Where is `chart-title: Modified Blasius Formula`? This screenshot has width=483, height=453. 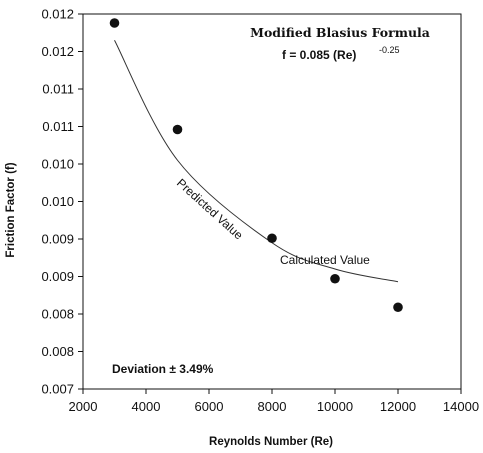 chart-title: Modified Blasius Formula is located at coordinates (340, 32).